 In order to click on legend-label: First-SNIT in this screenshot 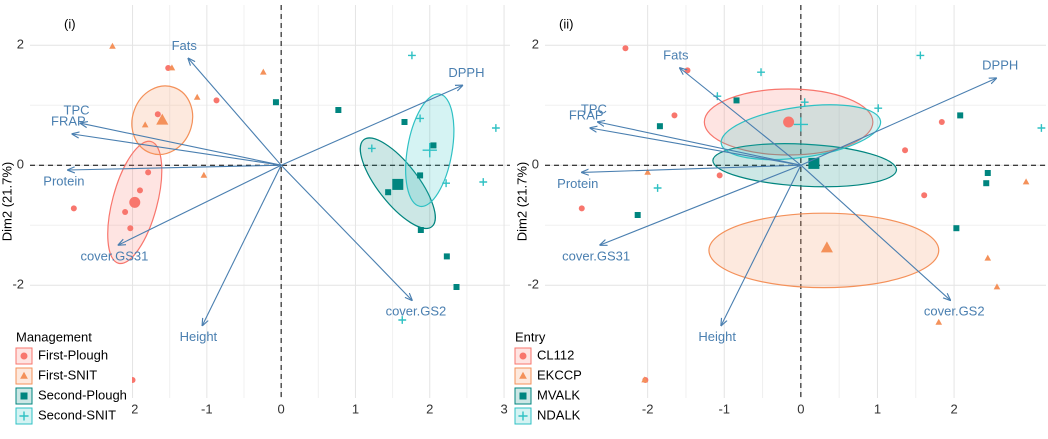, I will do `click(67, 374)`.